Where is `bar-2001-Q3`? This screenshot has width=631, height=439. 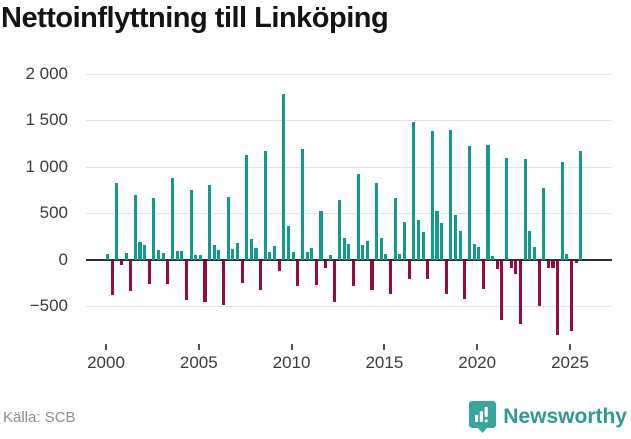
bar-2001-Q3 is located at coordinates (135, 227).